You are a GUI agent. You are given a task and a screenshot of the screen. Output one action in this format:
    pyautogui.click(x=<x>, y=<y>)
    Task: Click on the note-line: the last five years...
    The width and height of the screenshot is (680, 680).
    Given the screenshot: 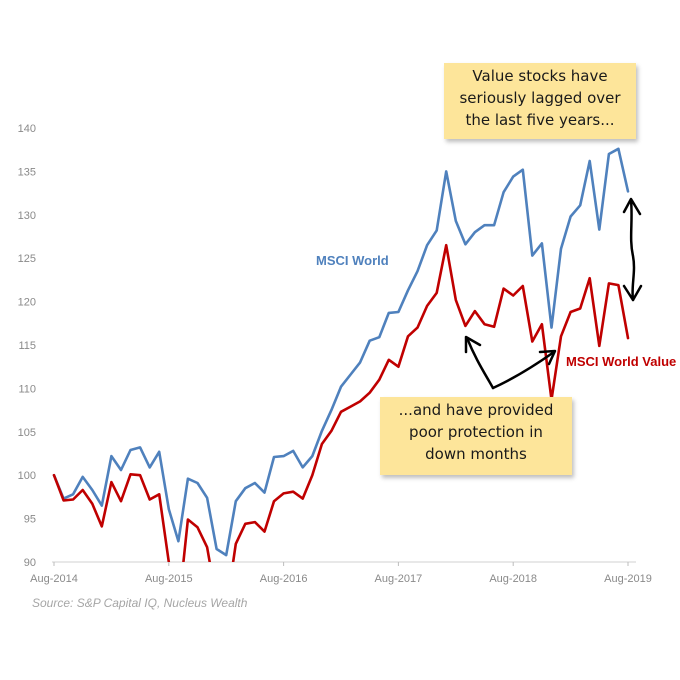 What is the action you would take?
    pyautogui.click(x=540, y=120)
    